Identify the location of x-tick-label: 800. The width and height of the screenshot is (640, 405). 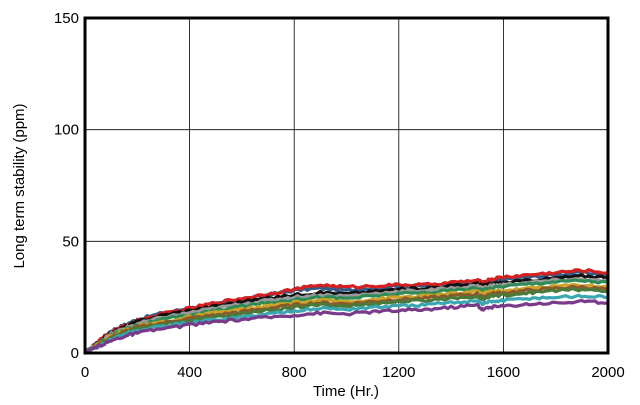
(294, 372).